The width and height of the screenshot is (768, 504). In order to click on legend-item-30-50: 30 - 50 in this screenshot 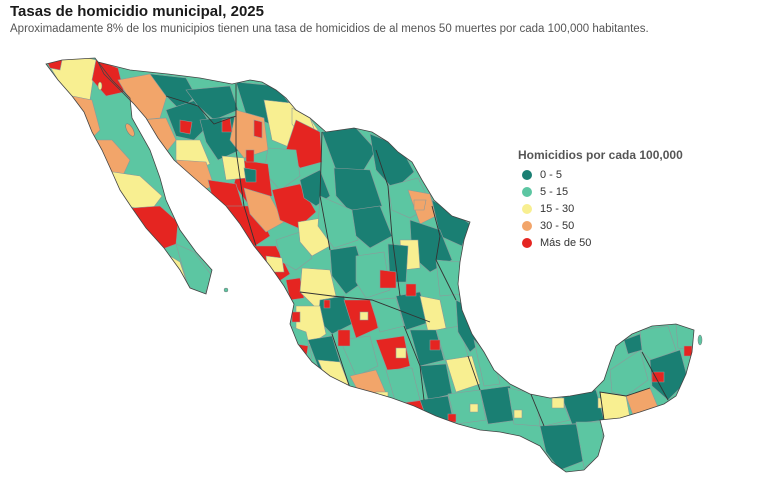, I will do `click(600, 225)`.